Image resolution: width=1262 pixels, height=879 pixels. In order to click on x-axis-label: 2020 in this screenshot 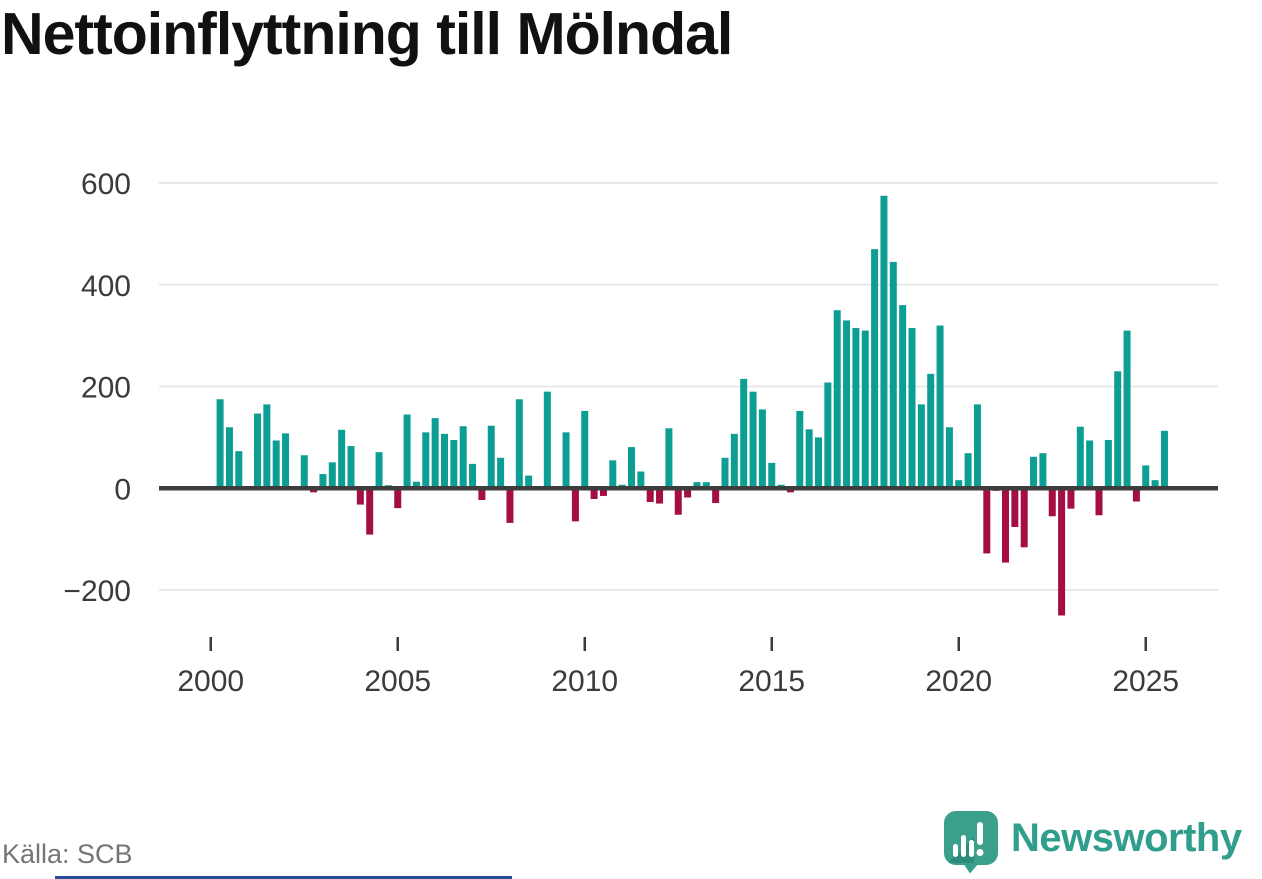, I will do `click(958, 681)`.